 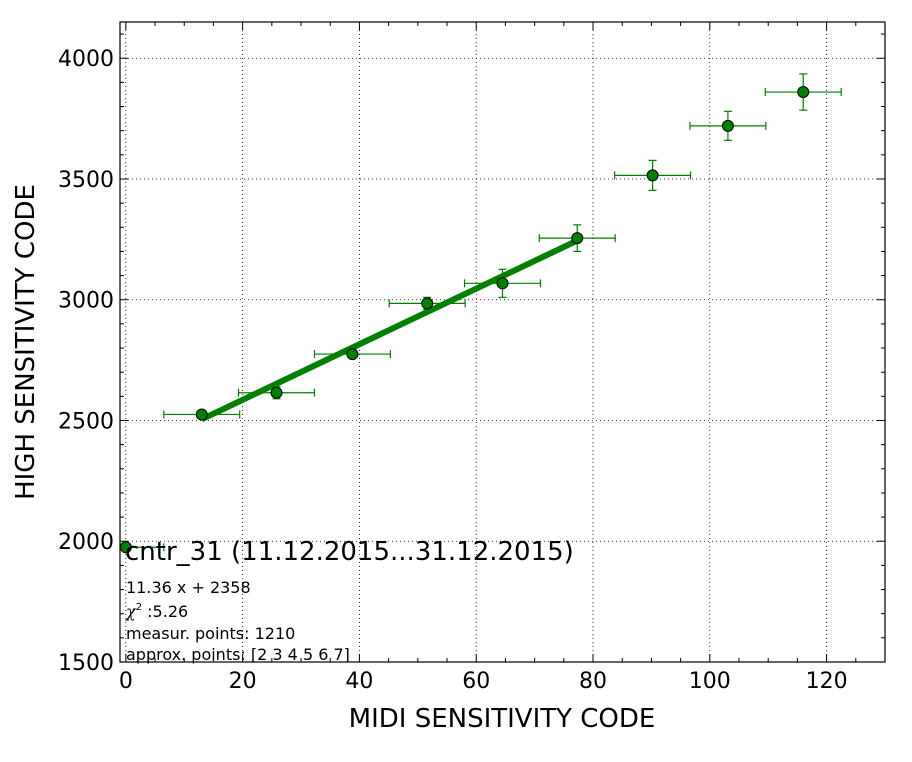 I want to click on fit-equation: 11.36 x + 2358, so click(x=188, y=587).